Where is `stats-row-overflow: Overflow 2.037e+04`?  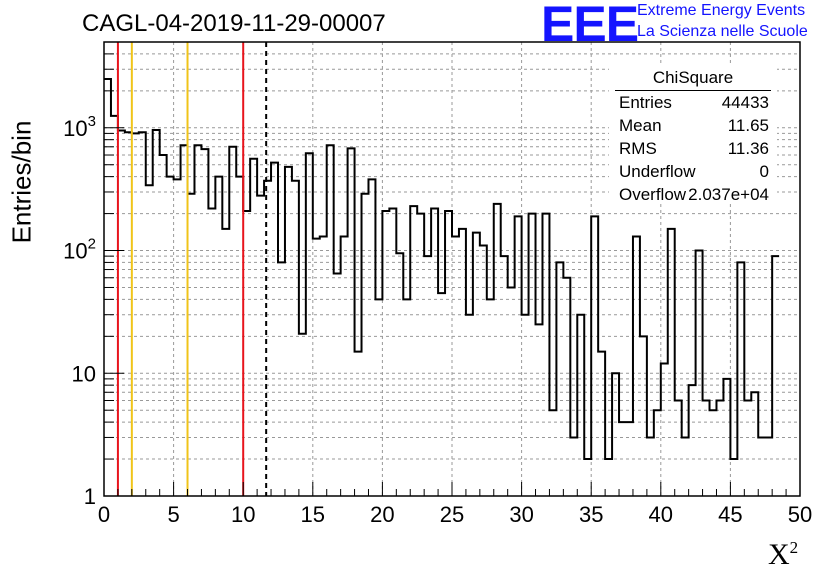
stats-row-overflow: Overflow 2.037e+04 is located at coordinates (694, 196).